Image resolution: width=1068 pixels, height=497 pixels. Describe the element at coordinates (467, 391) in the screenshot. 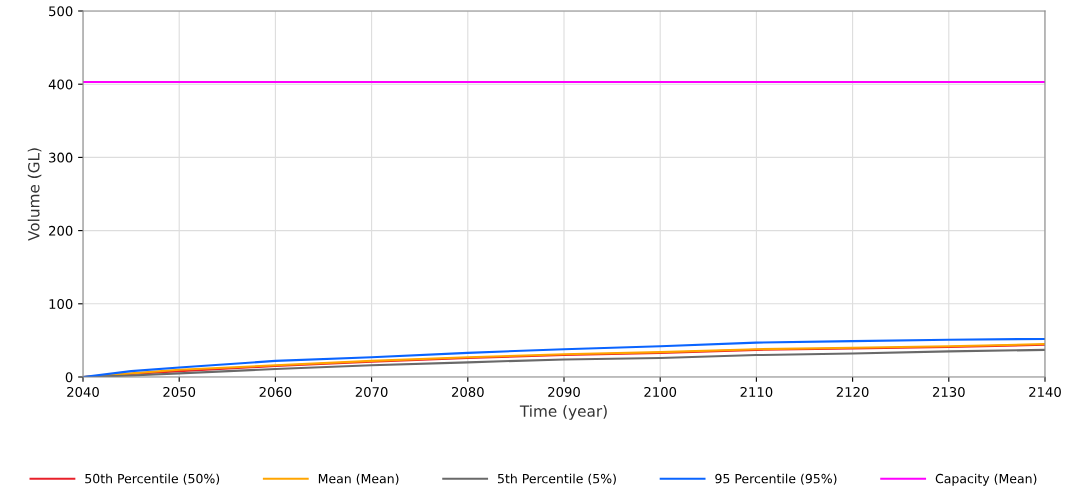

I see `x-tick-label: 2080` at that location.